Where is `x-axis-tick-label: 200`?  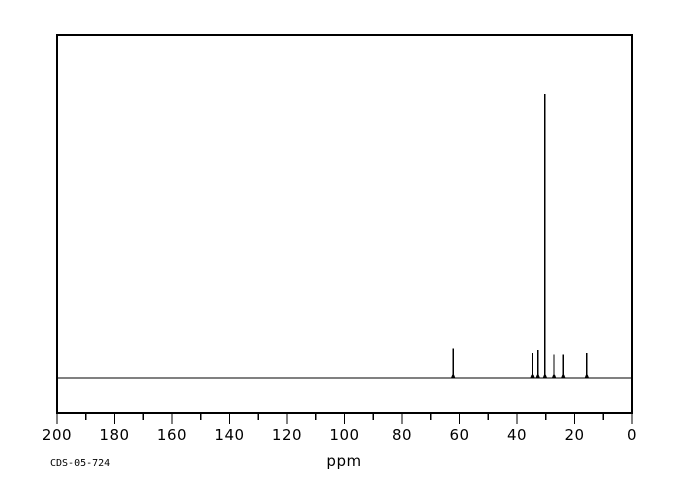 x-axis-tick-label: 200 is located at coordinates (57, 435).